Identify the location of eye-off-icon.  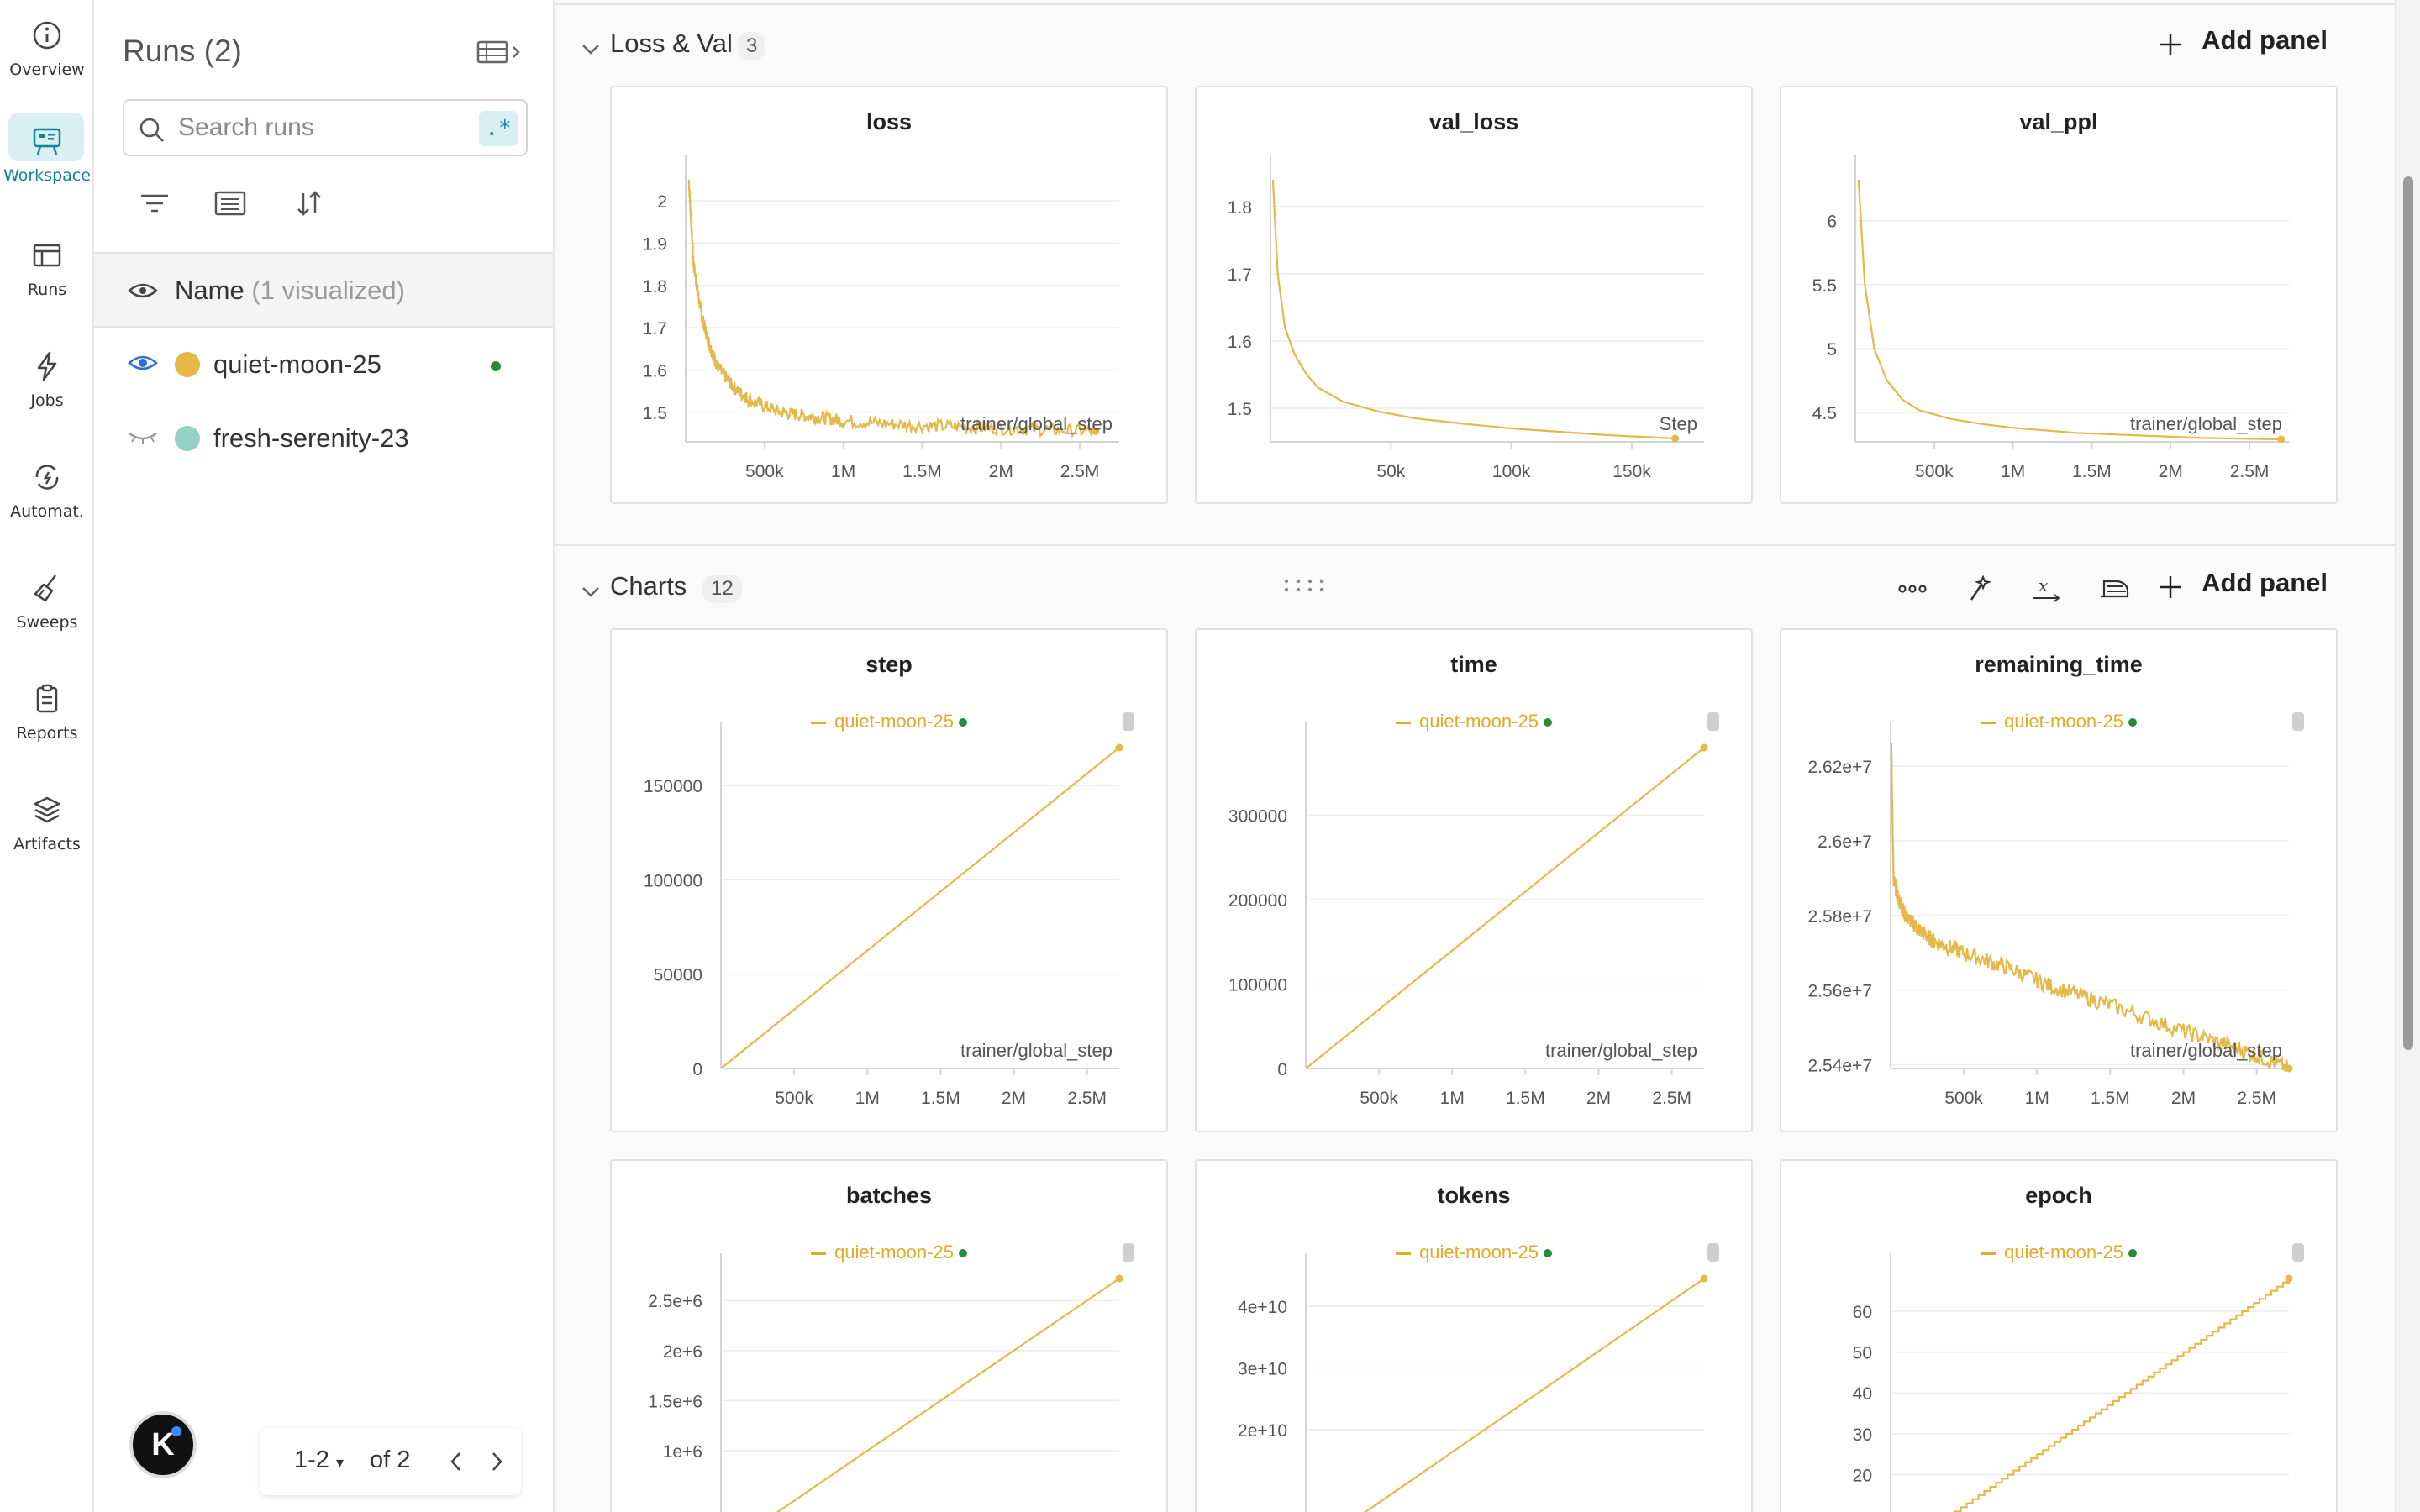
(143, 437).